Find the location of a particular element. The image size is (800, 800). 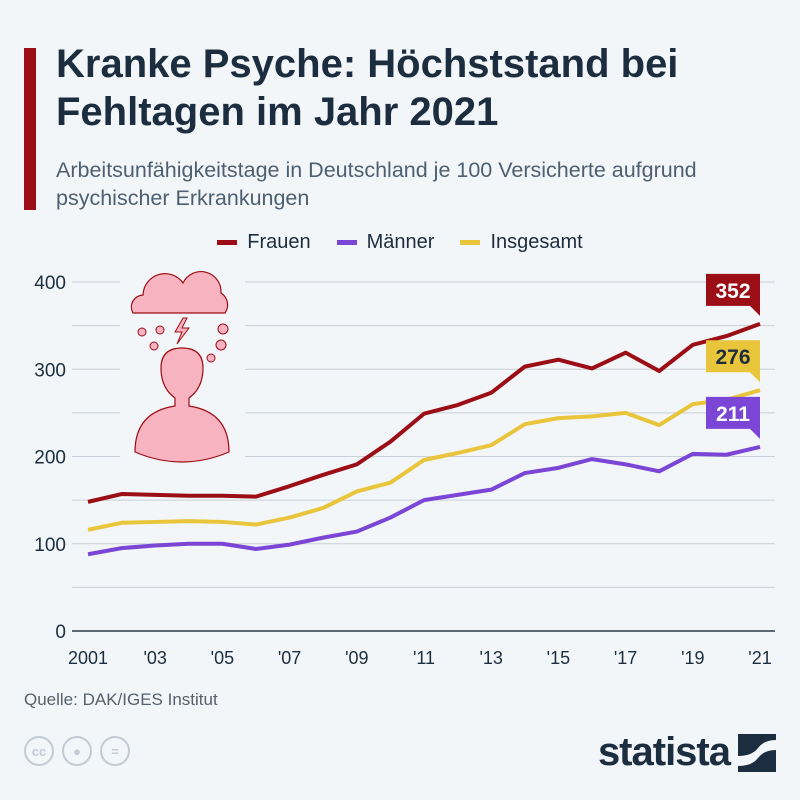

end-label-text: 276 is located at coordinates (732, 357).